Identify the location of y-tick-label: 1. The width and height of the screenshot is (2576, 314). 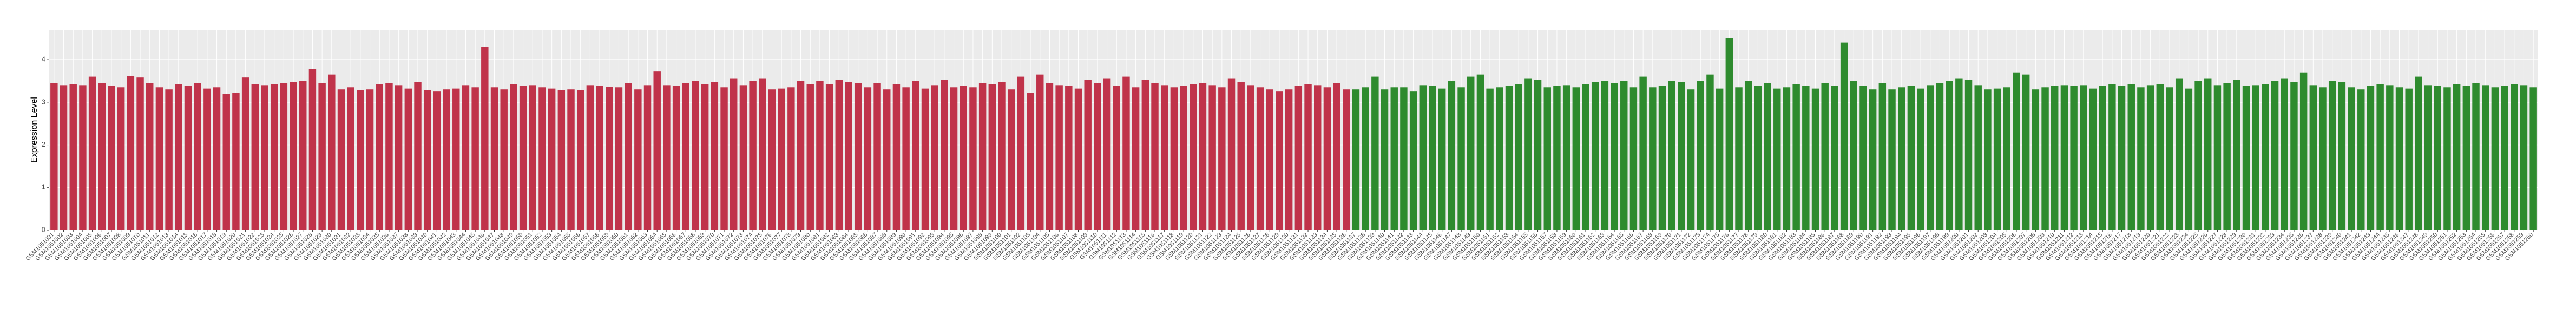
(43, 187).